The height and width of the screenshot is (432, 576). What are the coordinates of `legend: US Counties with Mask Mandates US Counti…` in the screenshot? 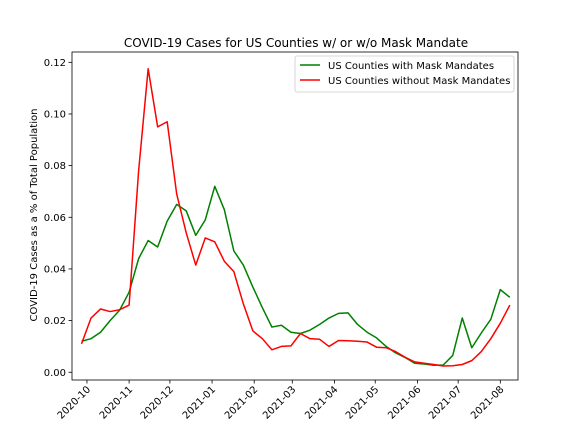 It's located at (404, 74).